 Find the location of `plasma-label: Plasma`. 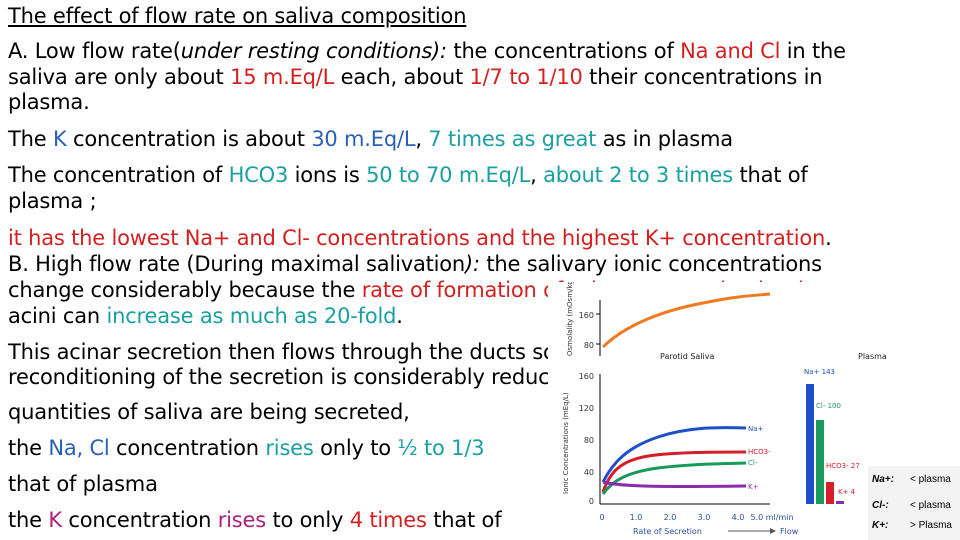

plasma-label: Plasma is located at coordinates (872, 356).